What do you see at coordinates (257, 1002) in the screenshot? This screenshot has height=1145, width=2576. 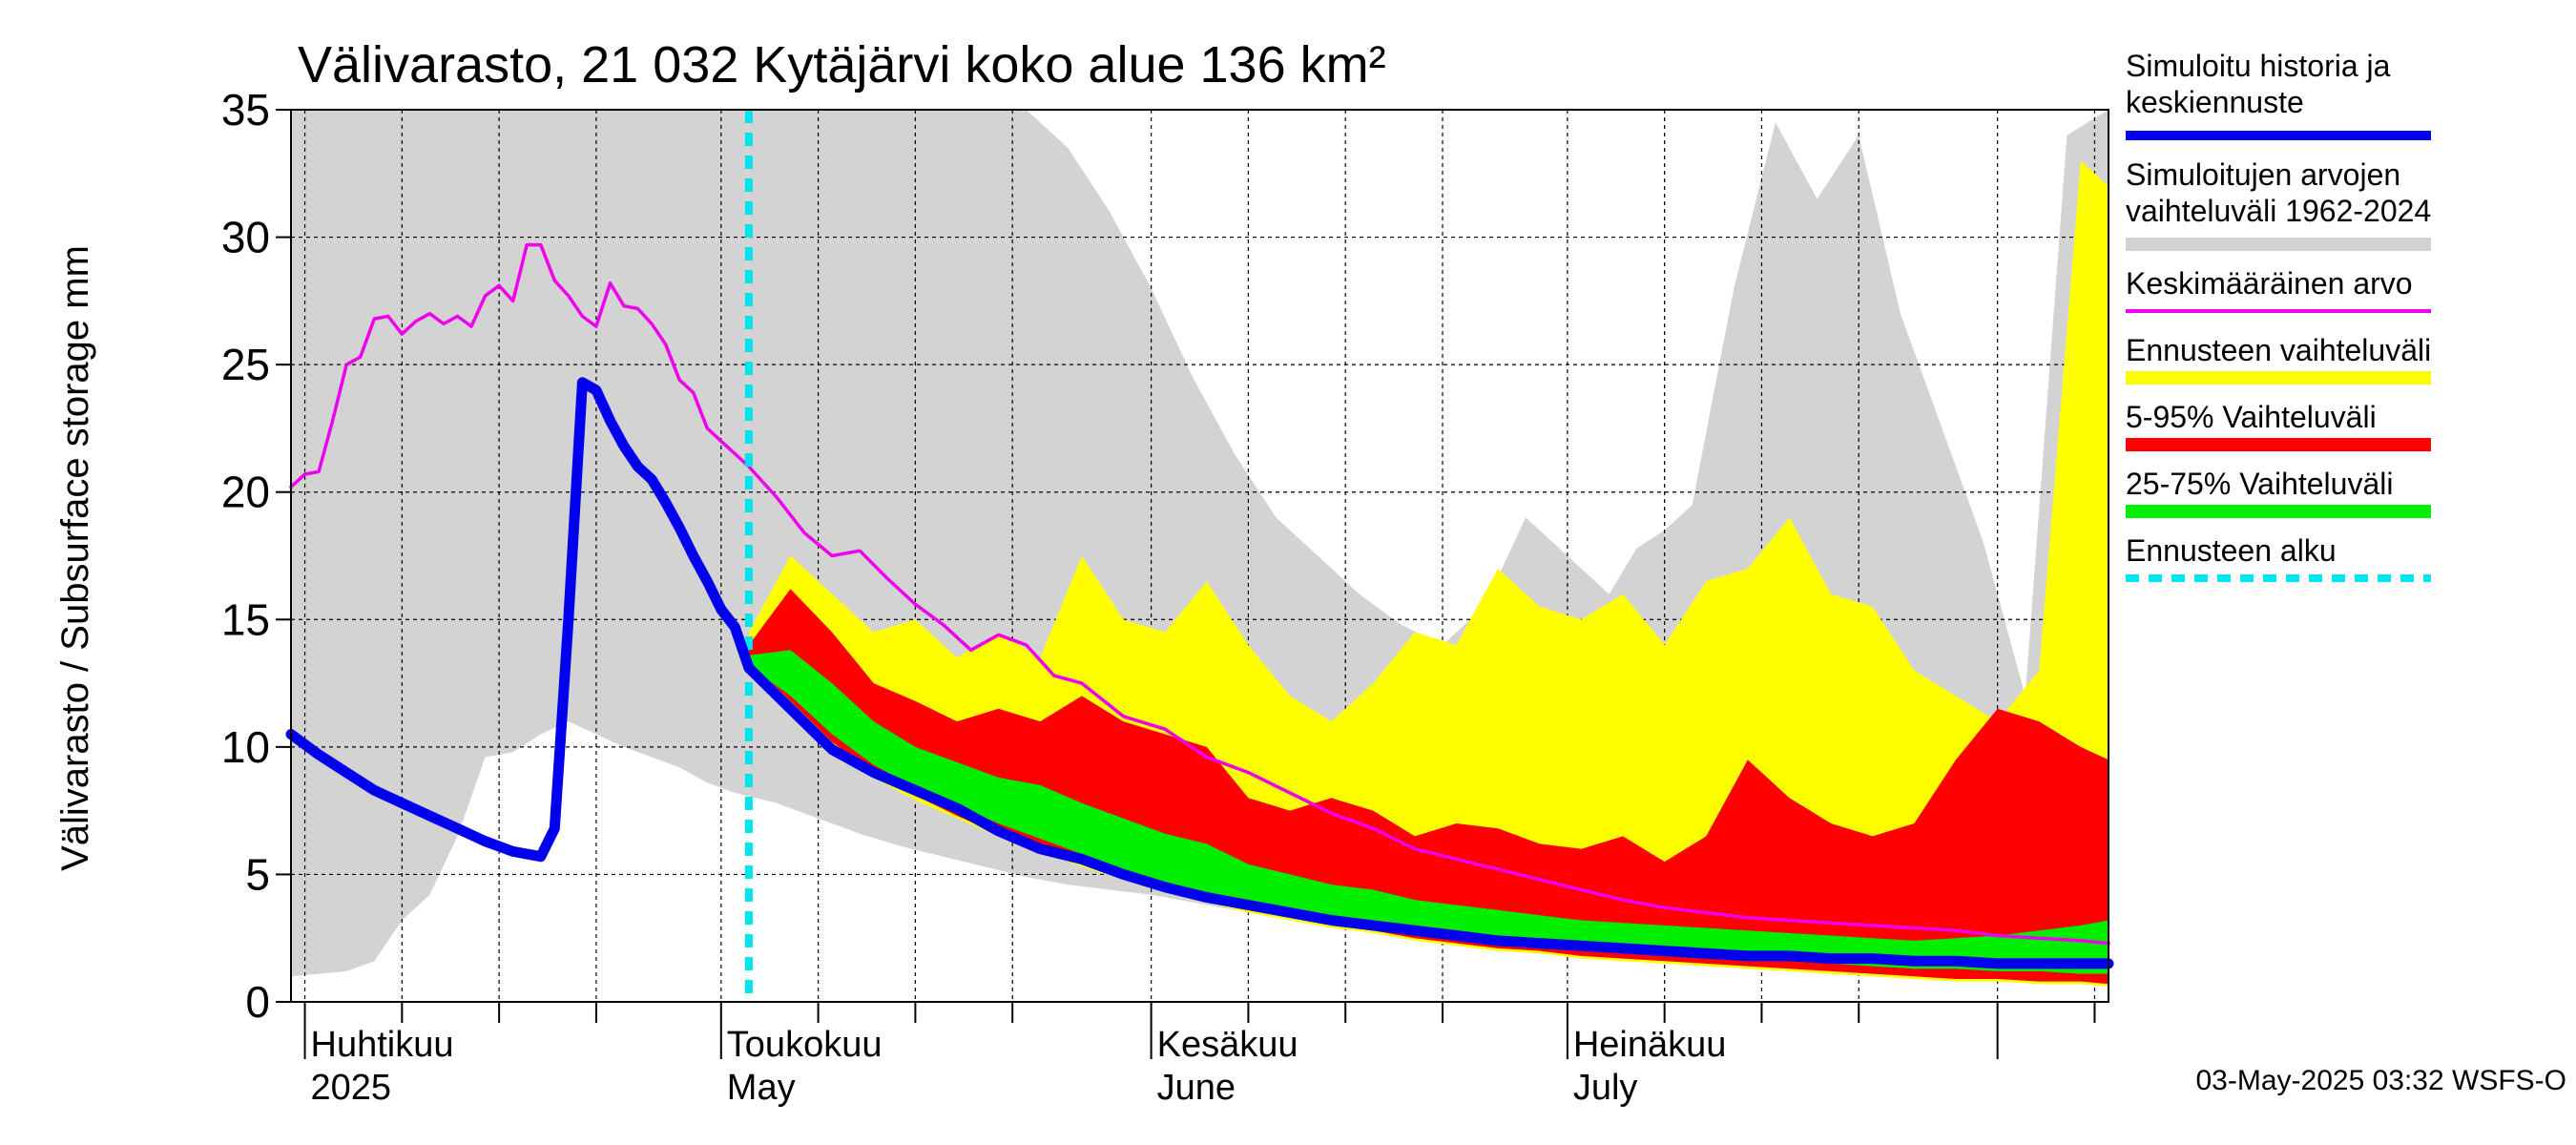 I see `y-tick-label: 0` at bounding box center [257, 1002].